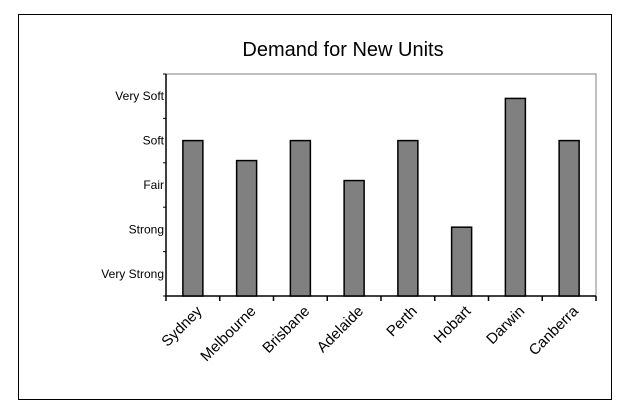 The width and height of the screenshot is (632, 402). I want to click on x-tick-label: Hobart, so click(453, 324).